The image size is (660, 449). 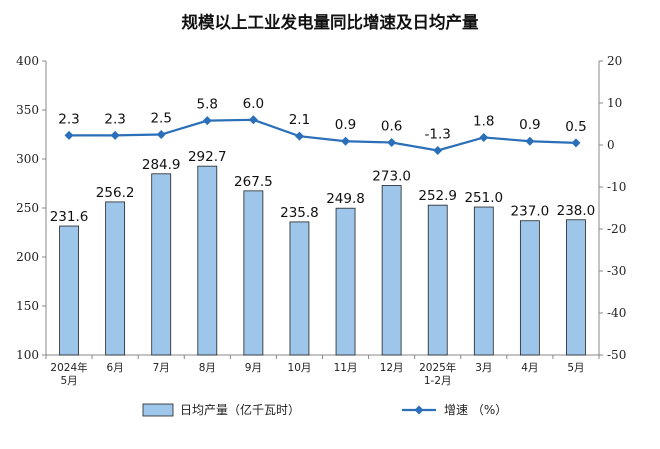 I want to click on chart-title: 规模以上工业发电量同比增速及日均产量, so click(x=331, y=22).